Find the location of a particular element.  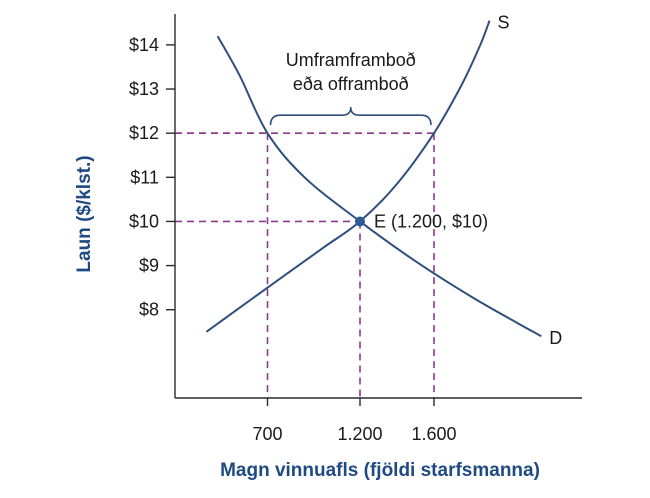

y-tick-label: $12 is located at coordinates (144, 133).